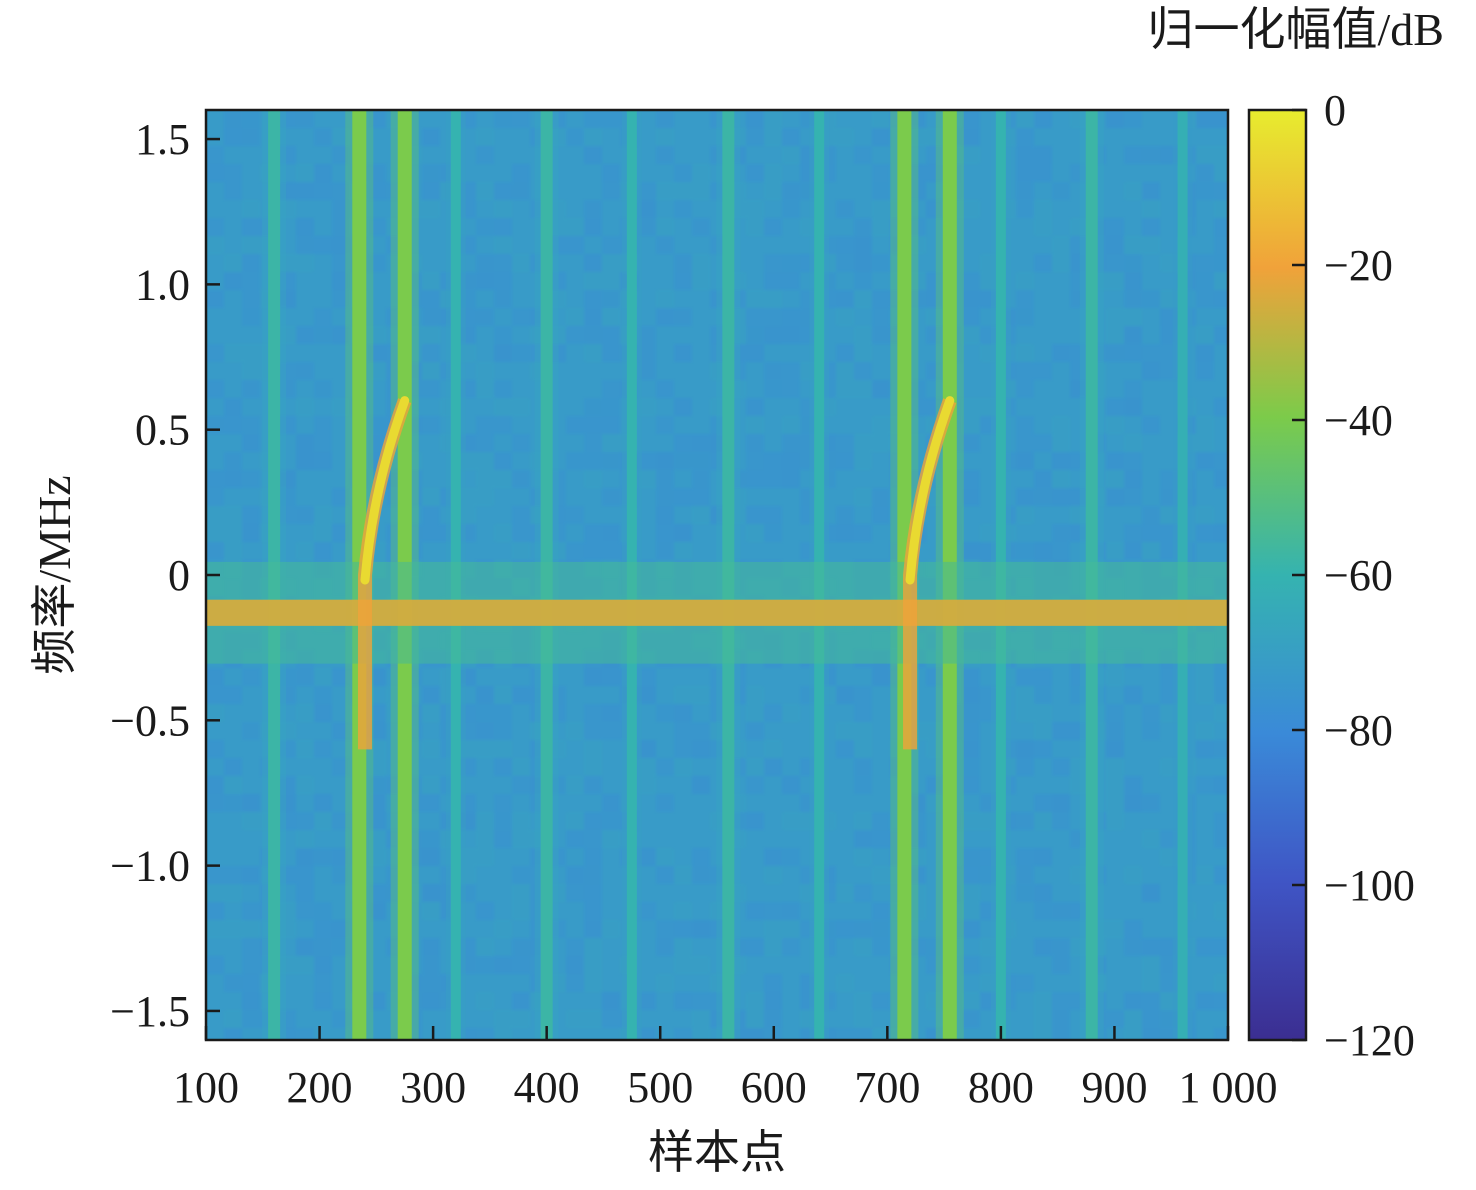 This screenshot has width=1476, height=1190. I want to click on y-tick-label: 0, so click(179, 575).